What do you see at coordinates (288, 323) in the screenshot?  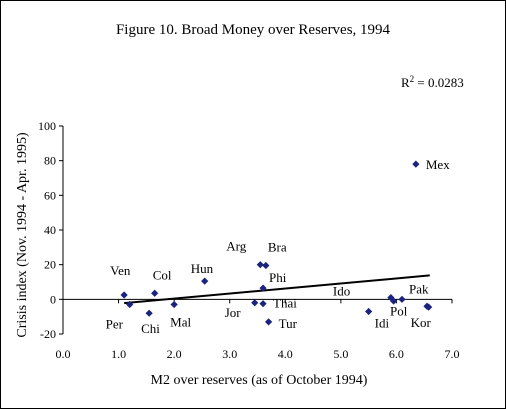 I see `data-point-label: Tur` at bounding box center [288, 323].